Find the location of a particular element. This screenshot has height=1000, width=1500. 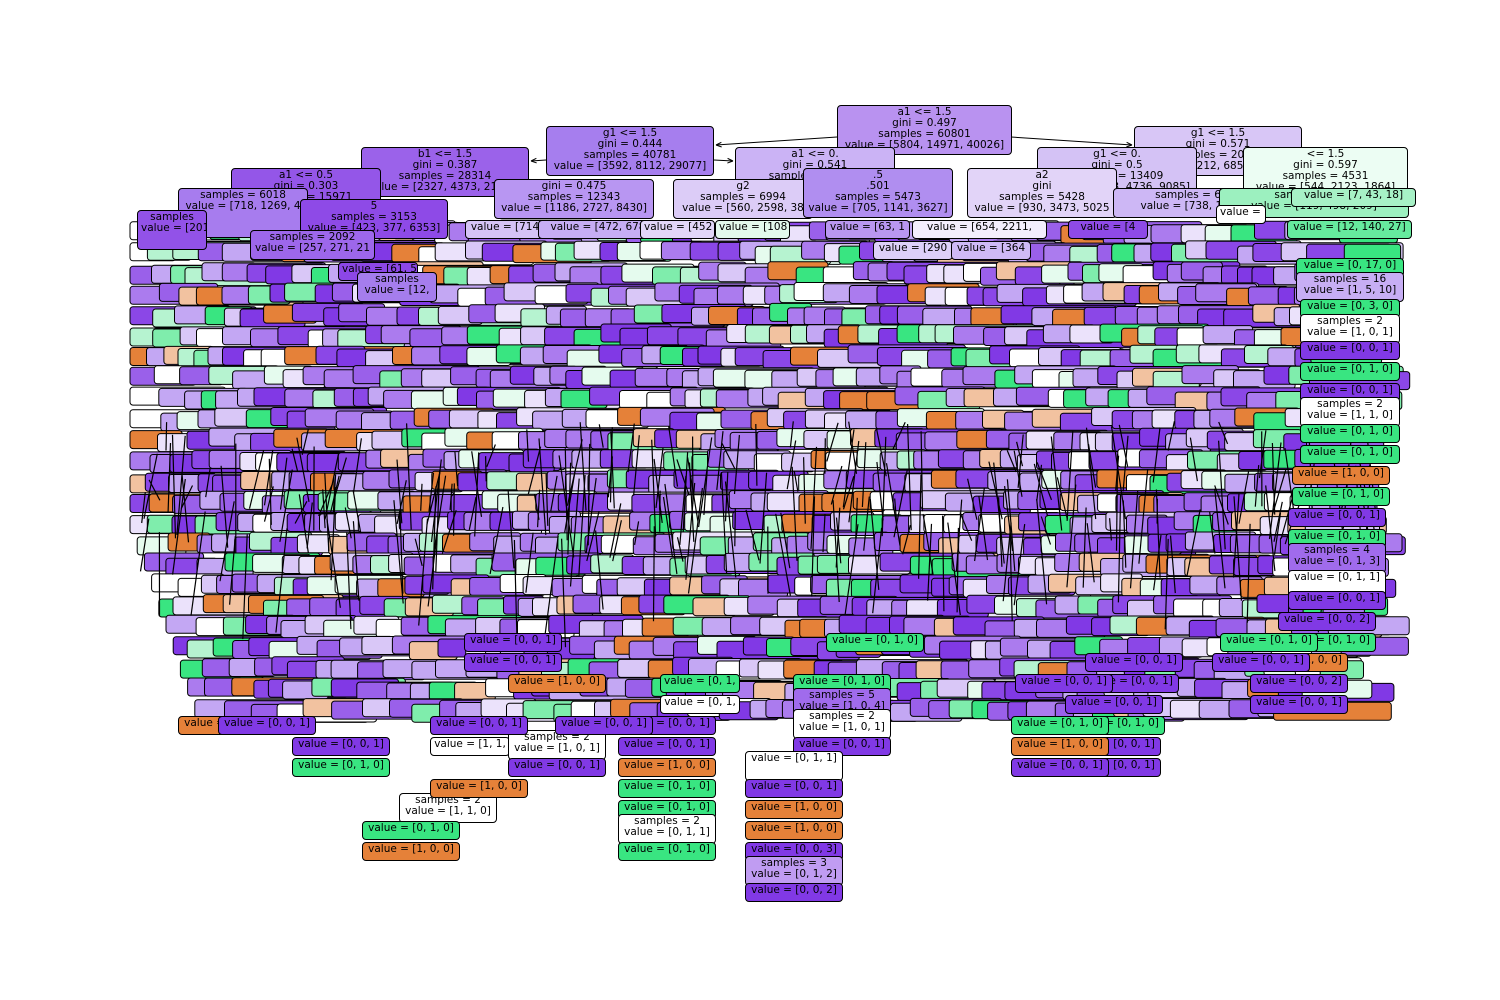

tree-node-leaf21: value = [0, 0, 2] is located at coordinates (1299, 683).